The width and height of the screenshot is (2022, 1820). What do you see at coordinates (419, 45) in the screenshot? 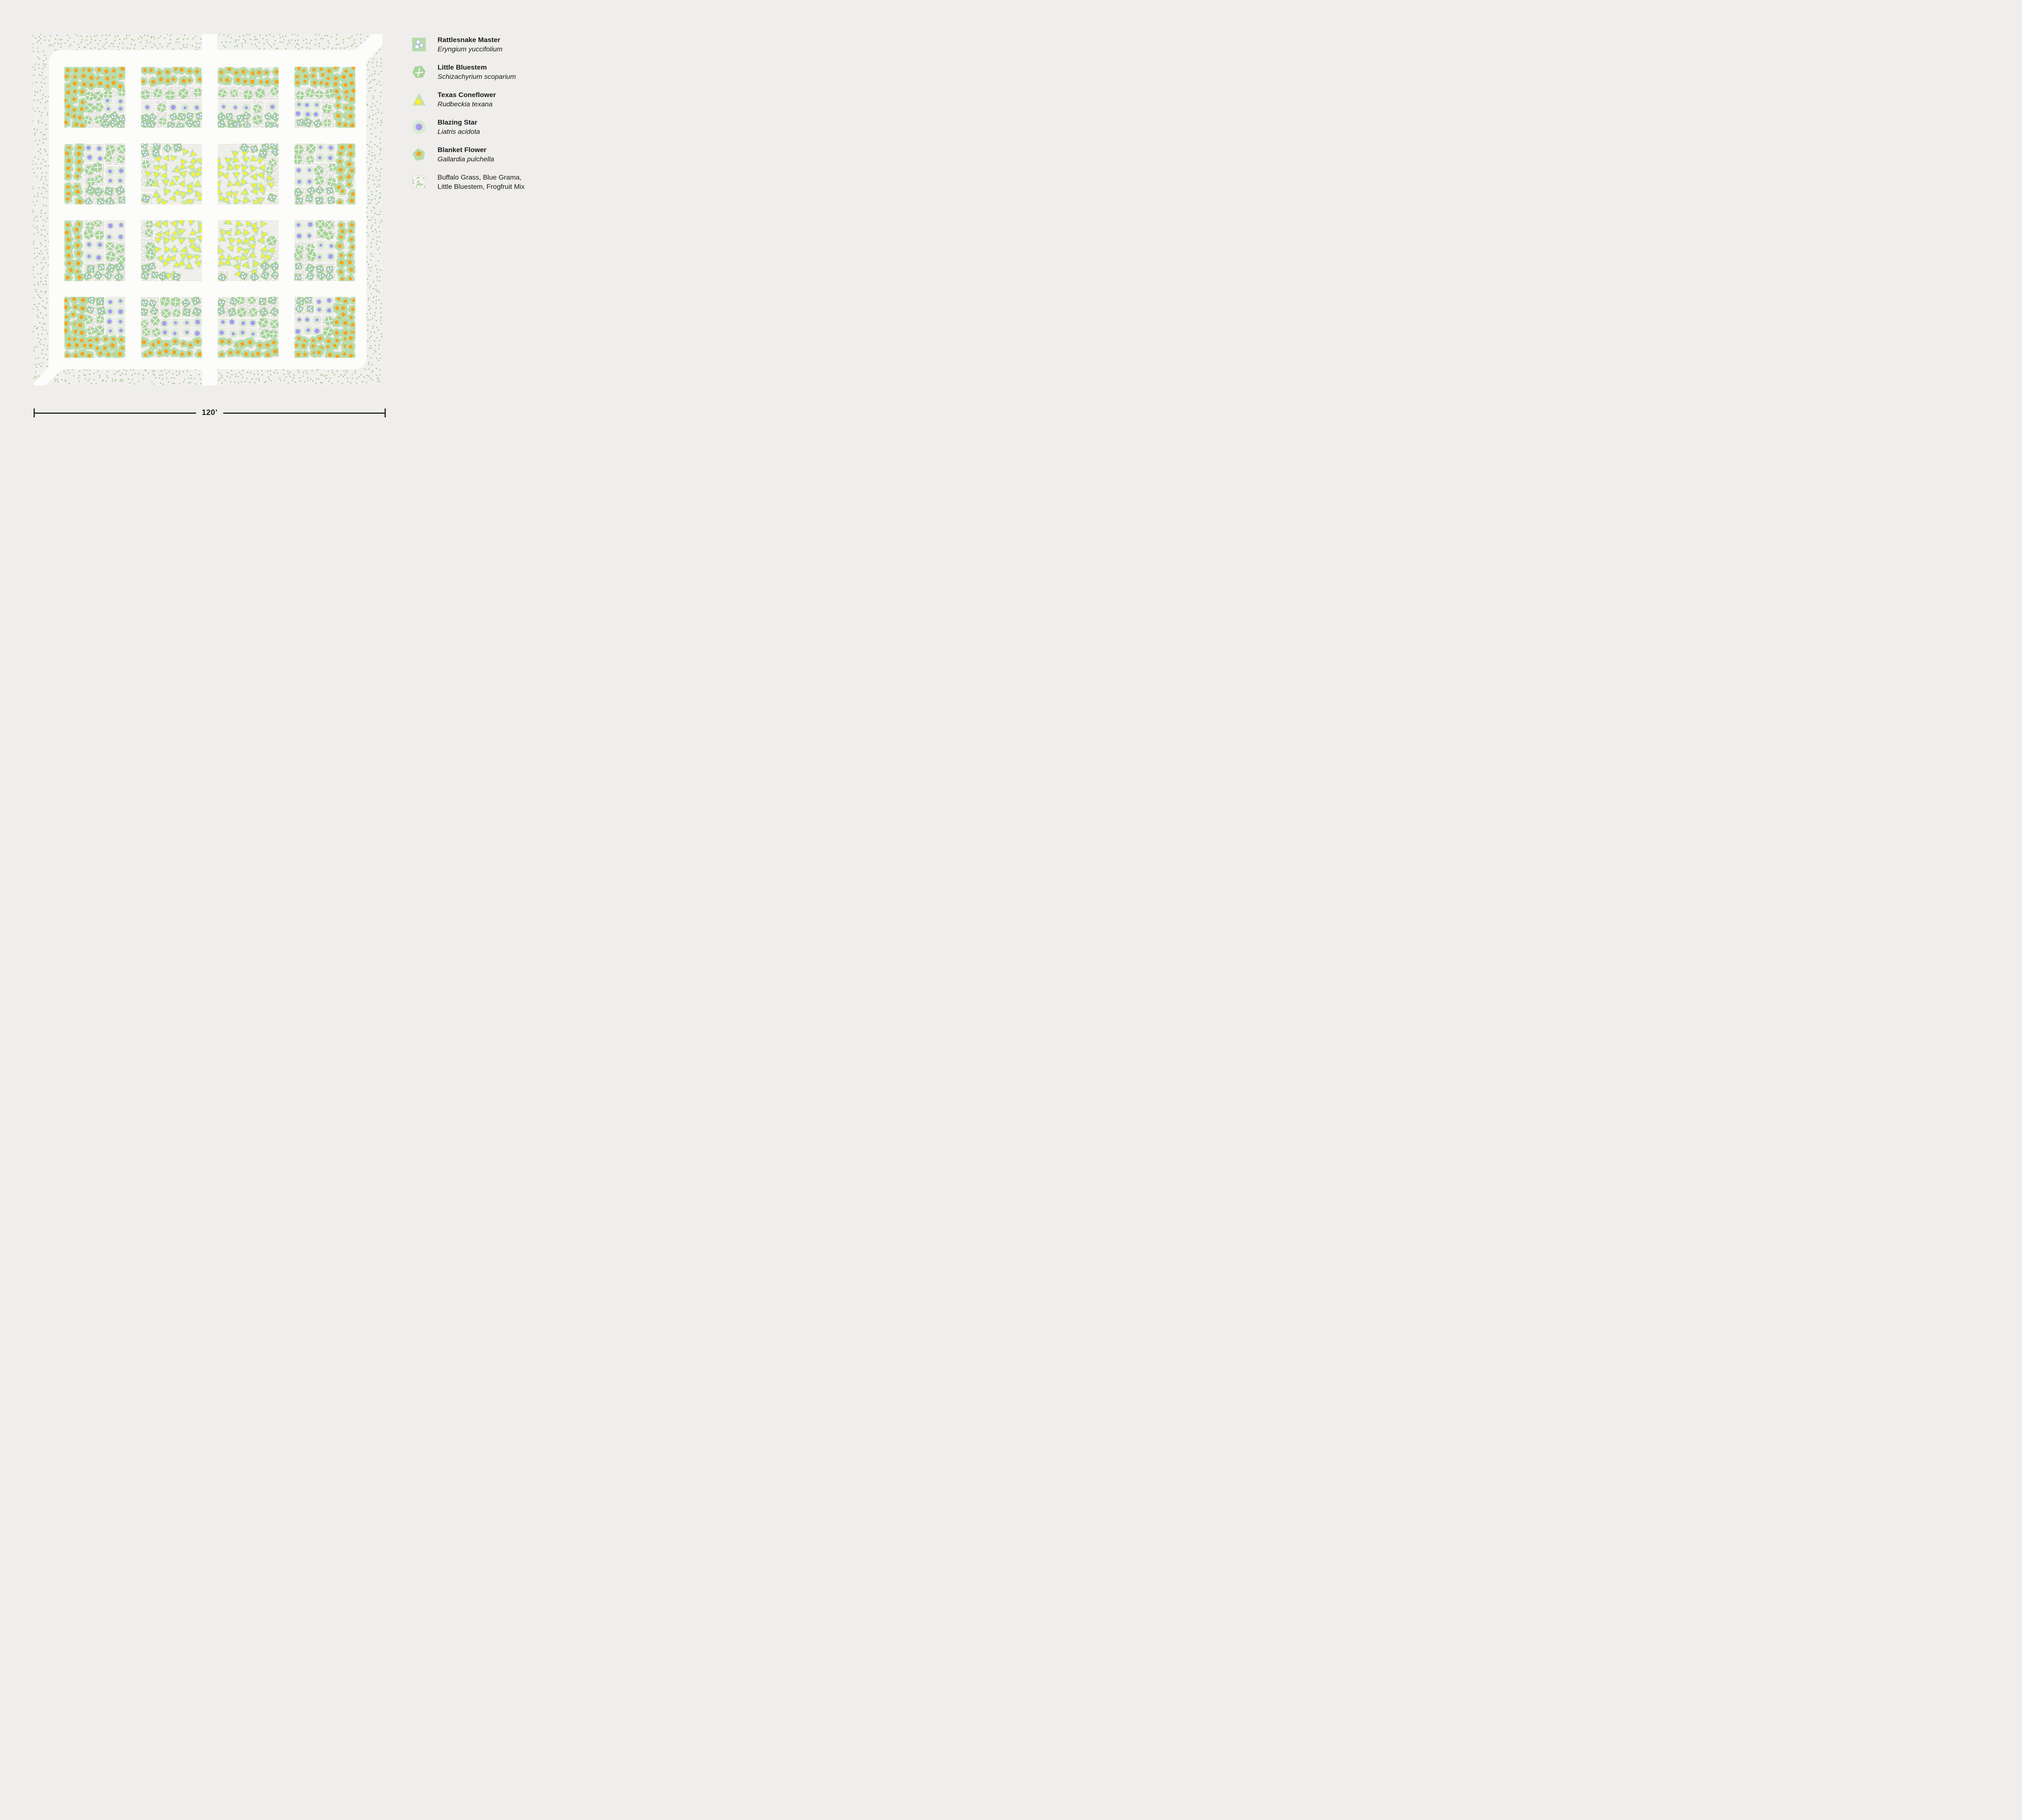
I see `rattlesnake-master-icon` at bounding box center [419, 45].